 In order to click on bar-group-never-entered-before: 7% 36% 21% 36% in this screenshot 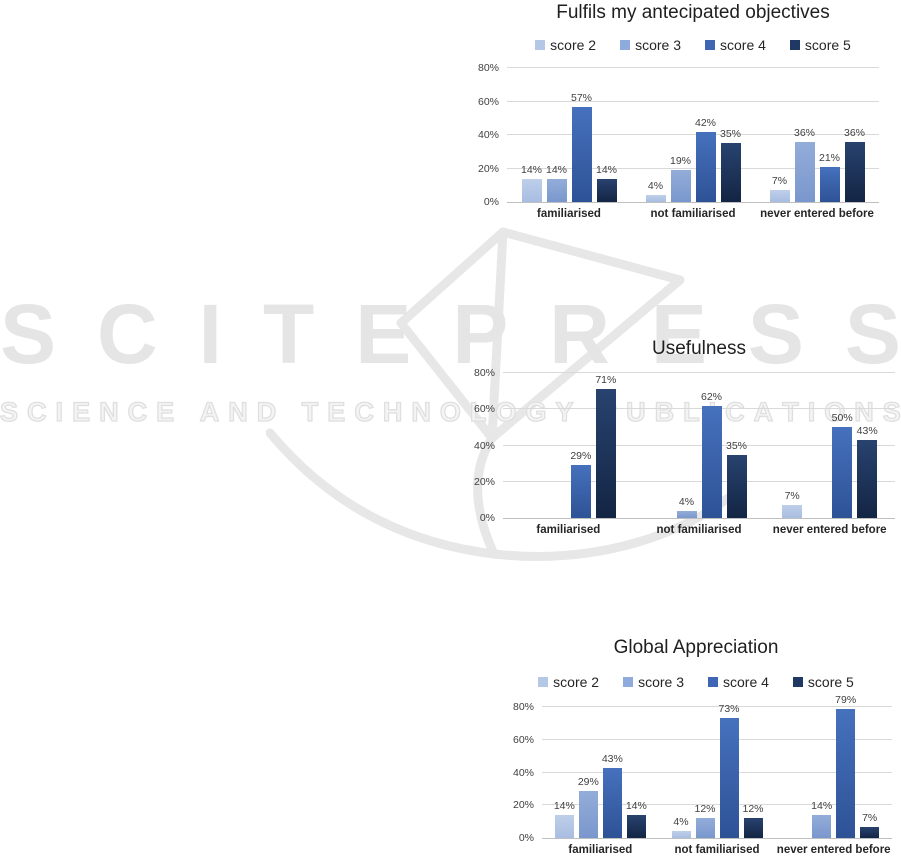, I will do `click(817, 135)`.